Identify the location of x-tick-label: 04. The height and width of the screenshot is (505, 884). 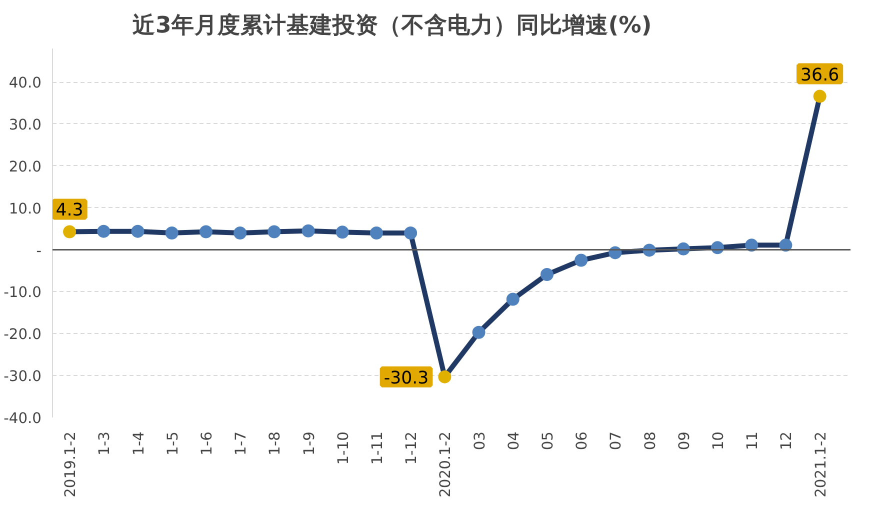
(513, 440).